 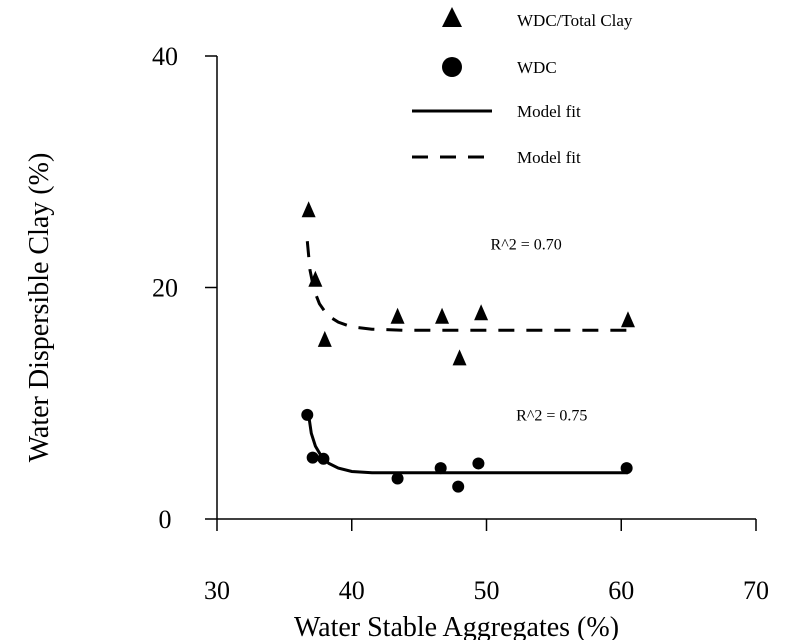 I want to click on legend: WDC/Total Clay WDC Model fit Model fit, so click(x=522, y=87).